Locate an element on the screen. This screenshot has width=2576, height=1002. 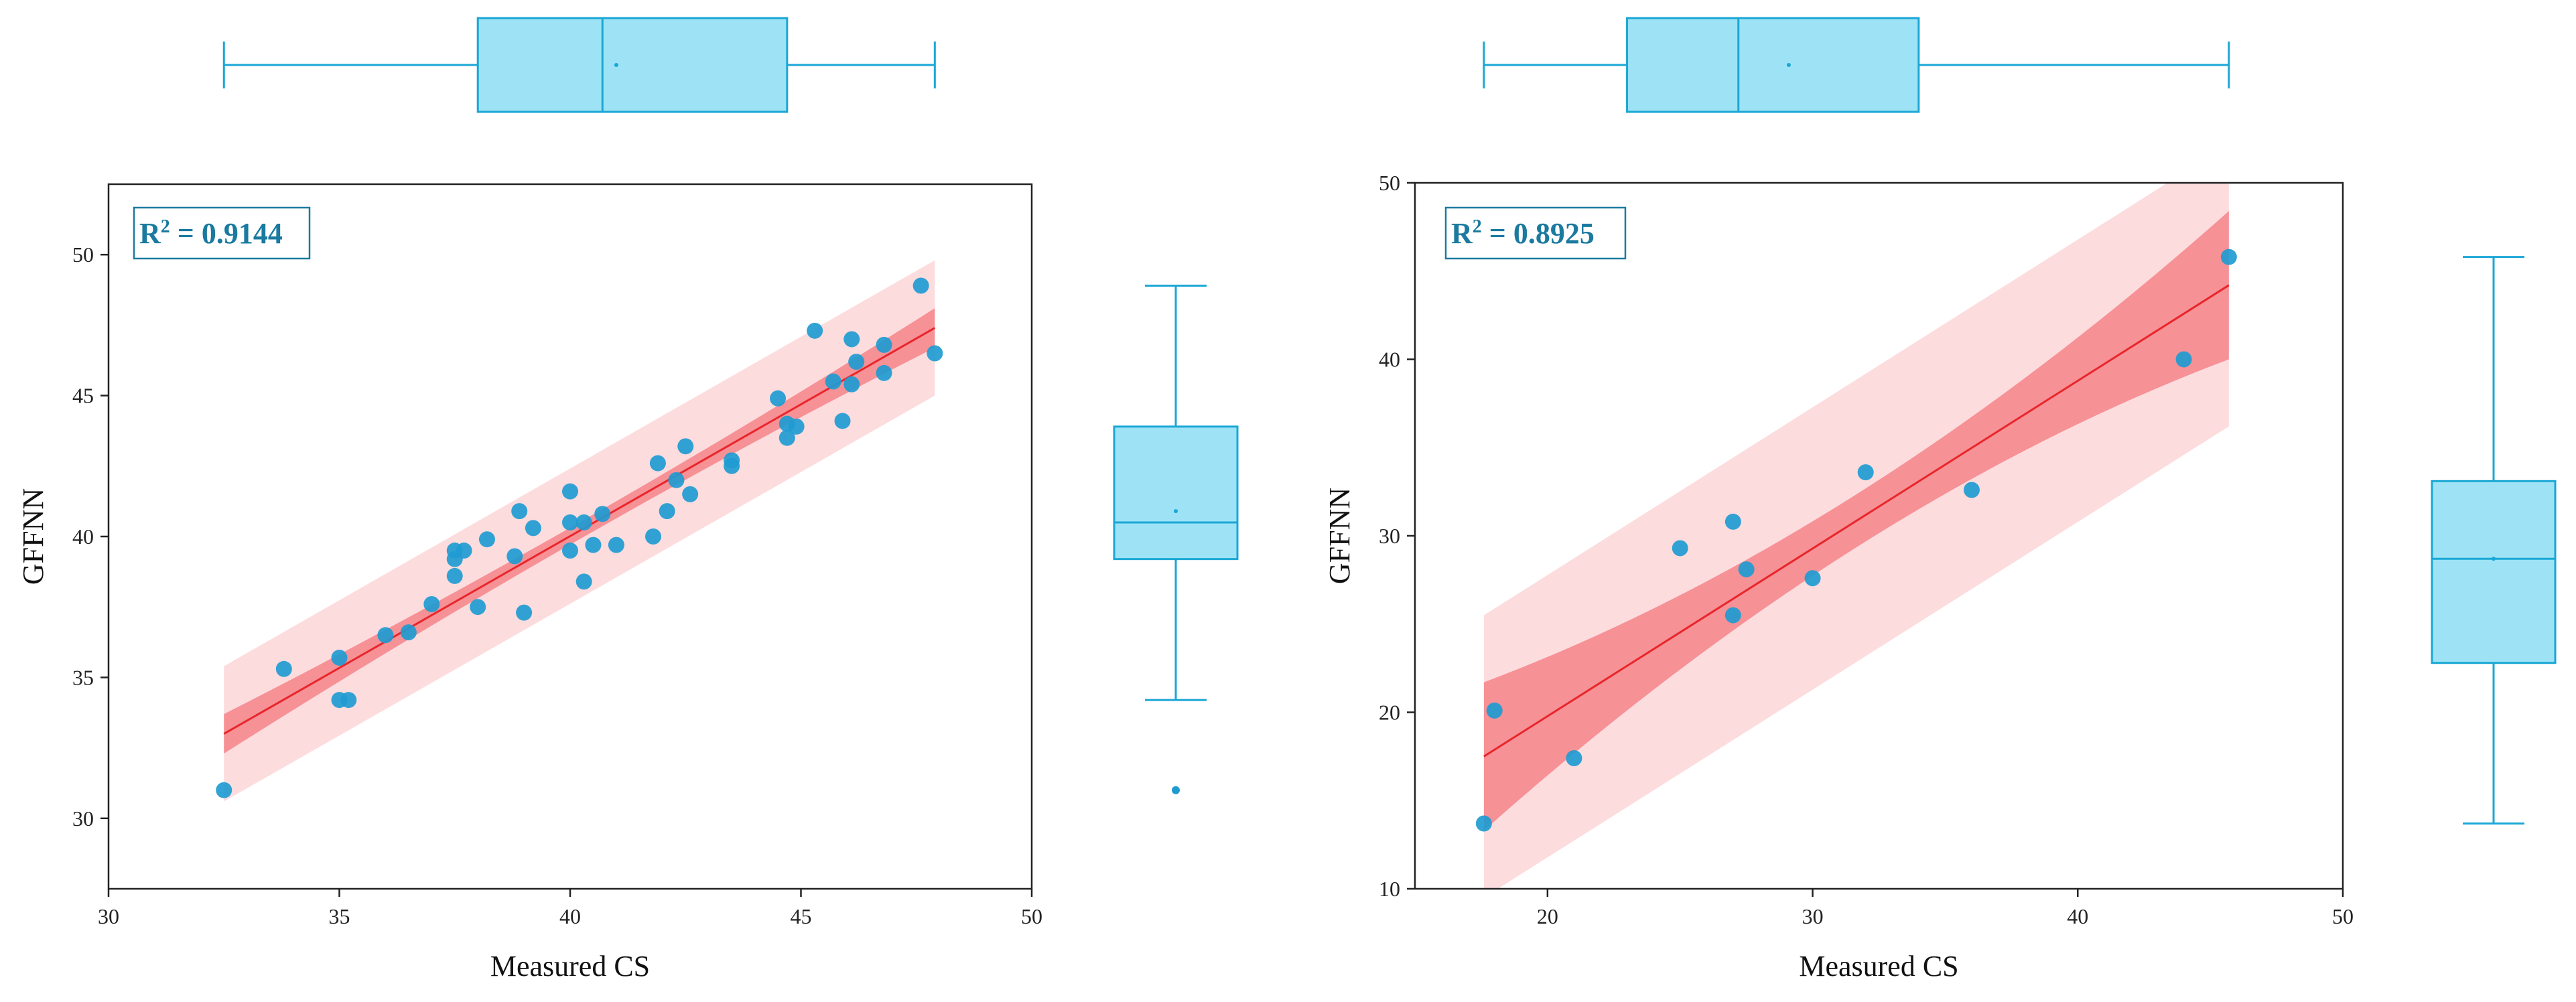
outlier-marker is located at coordinates (1176, 790).